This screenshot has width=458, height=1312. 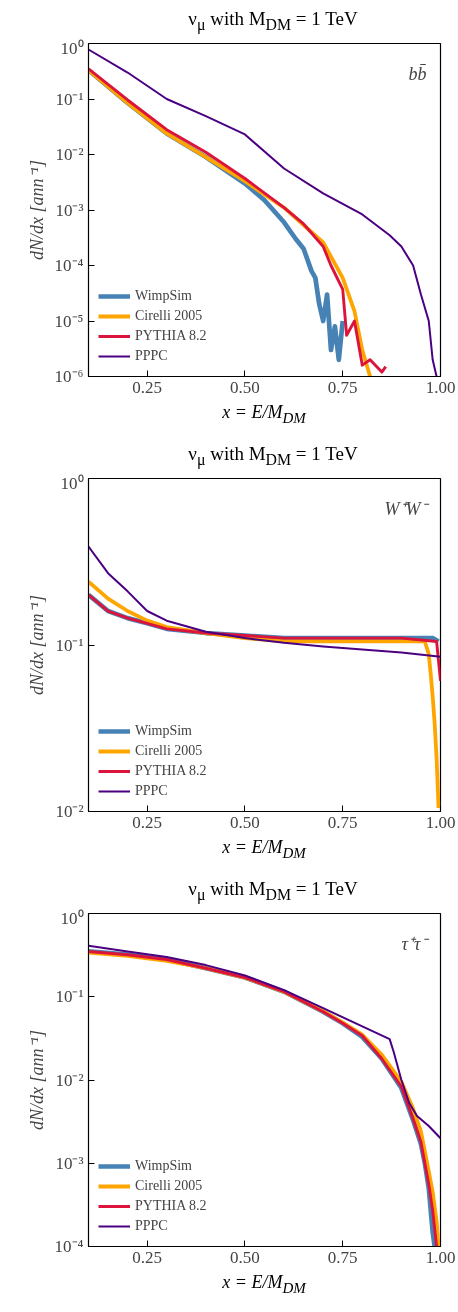 I want to click on y-tick-label: 10⁻⁶, so click(x=69, y=376).